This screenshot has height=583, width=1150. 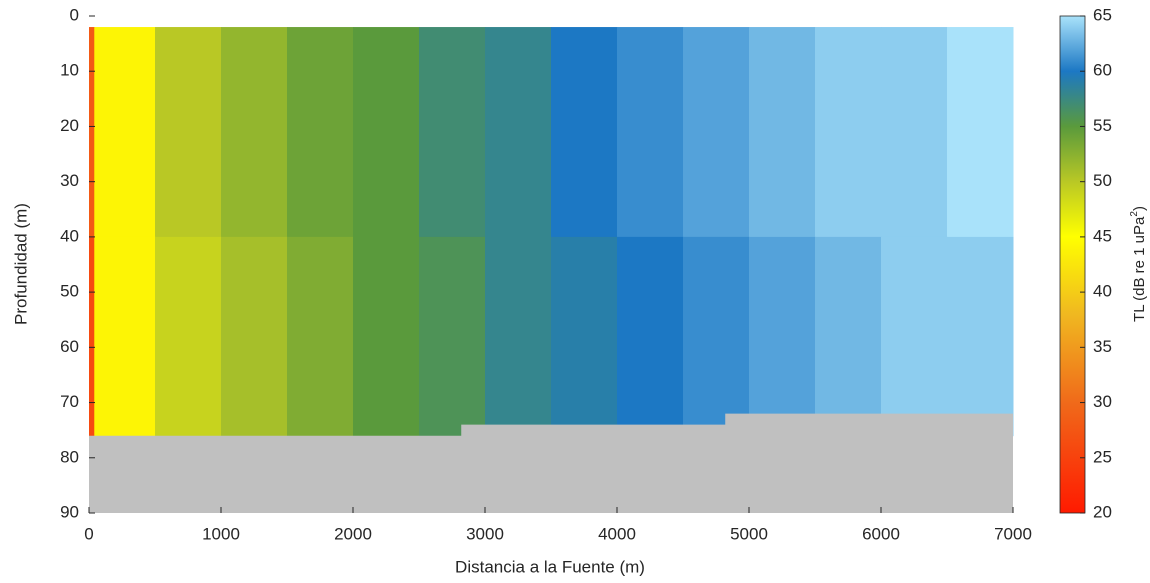 I want to click on y-tick-label: 60, so click(x=69, y=346).